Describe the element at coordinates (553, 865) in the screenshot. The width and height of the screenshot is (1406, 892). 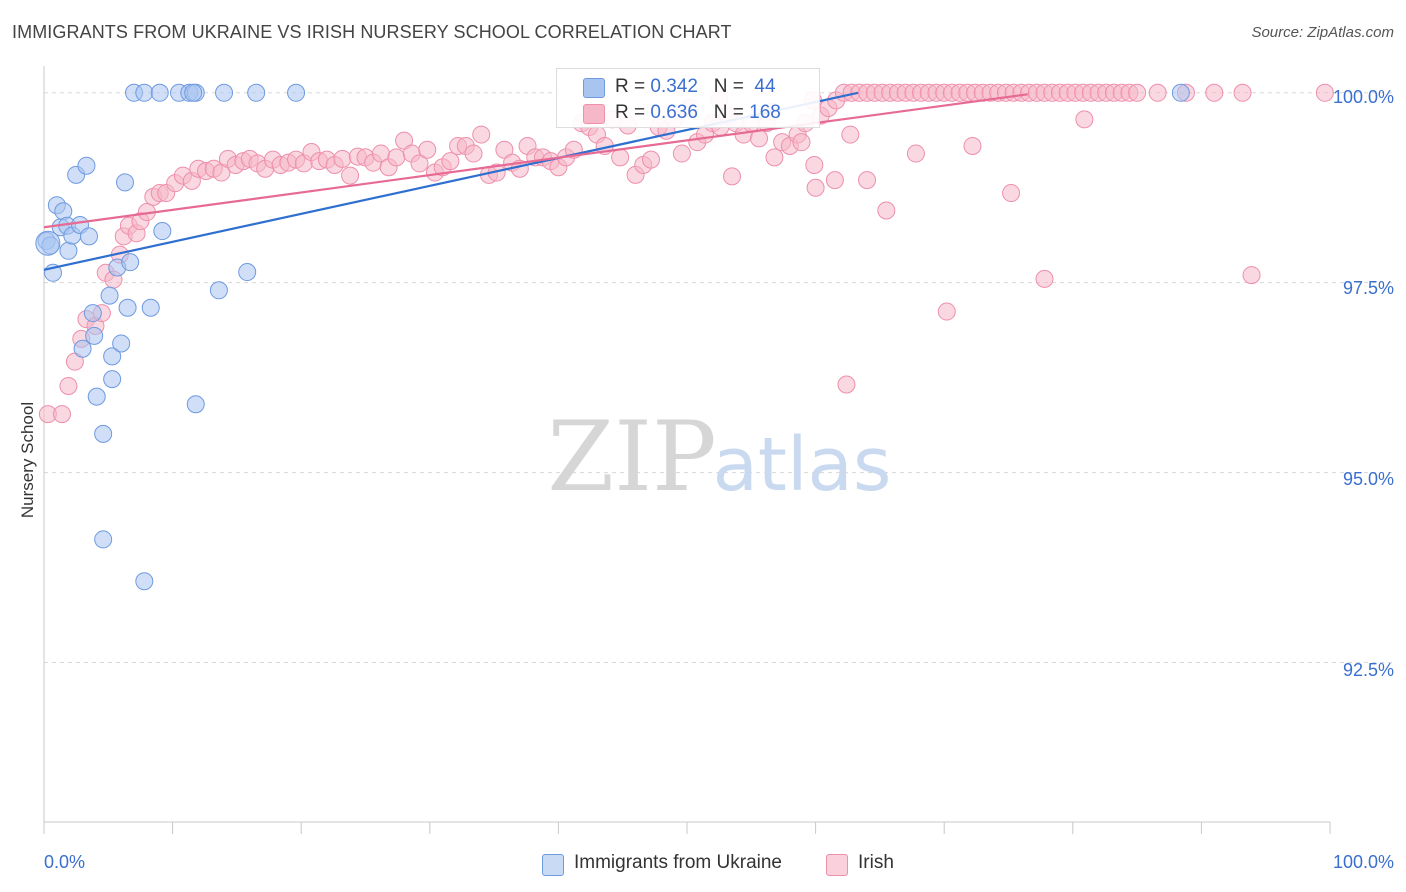
I see `legend-swatch-ukraine` at that location.